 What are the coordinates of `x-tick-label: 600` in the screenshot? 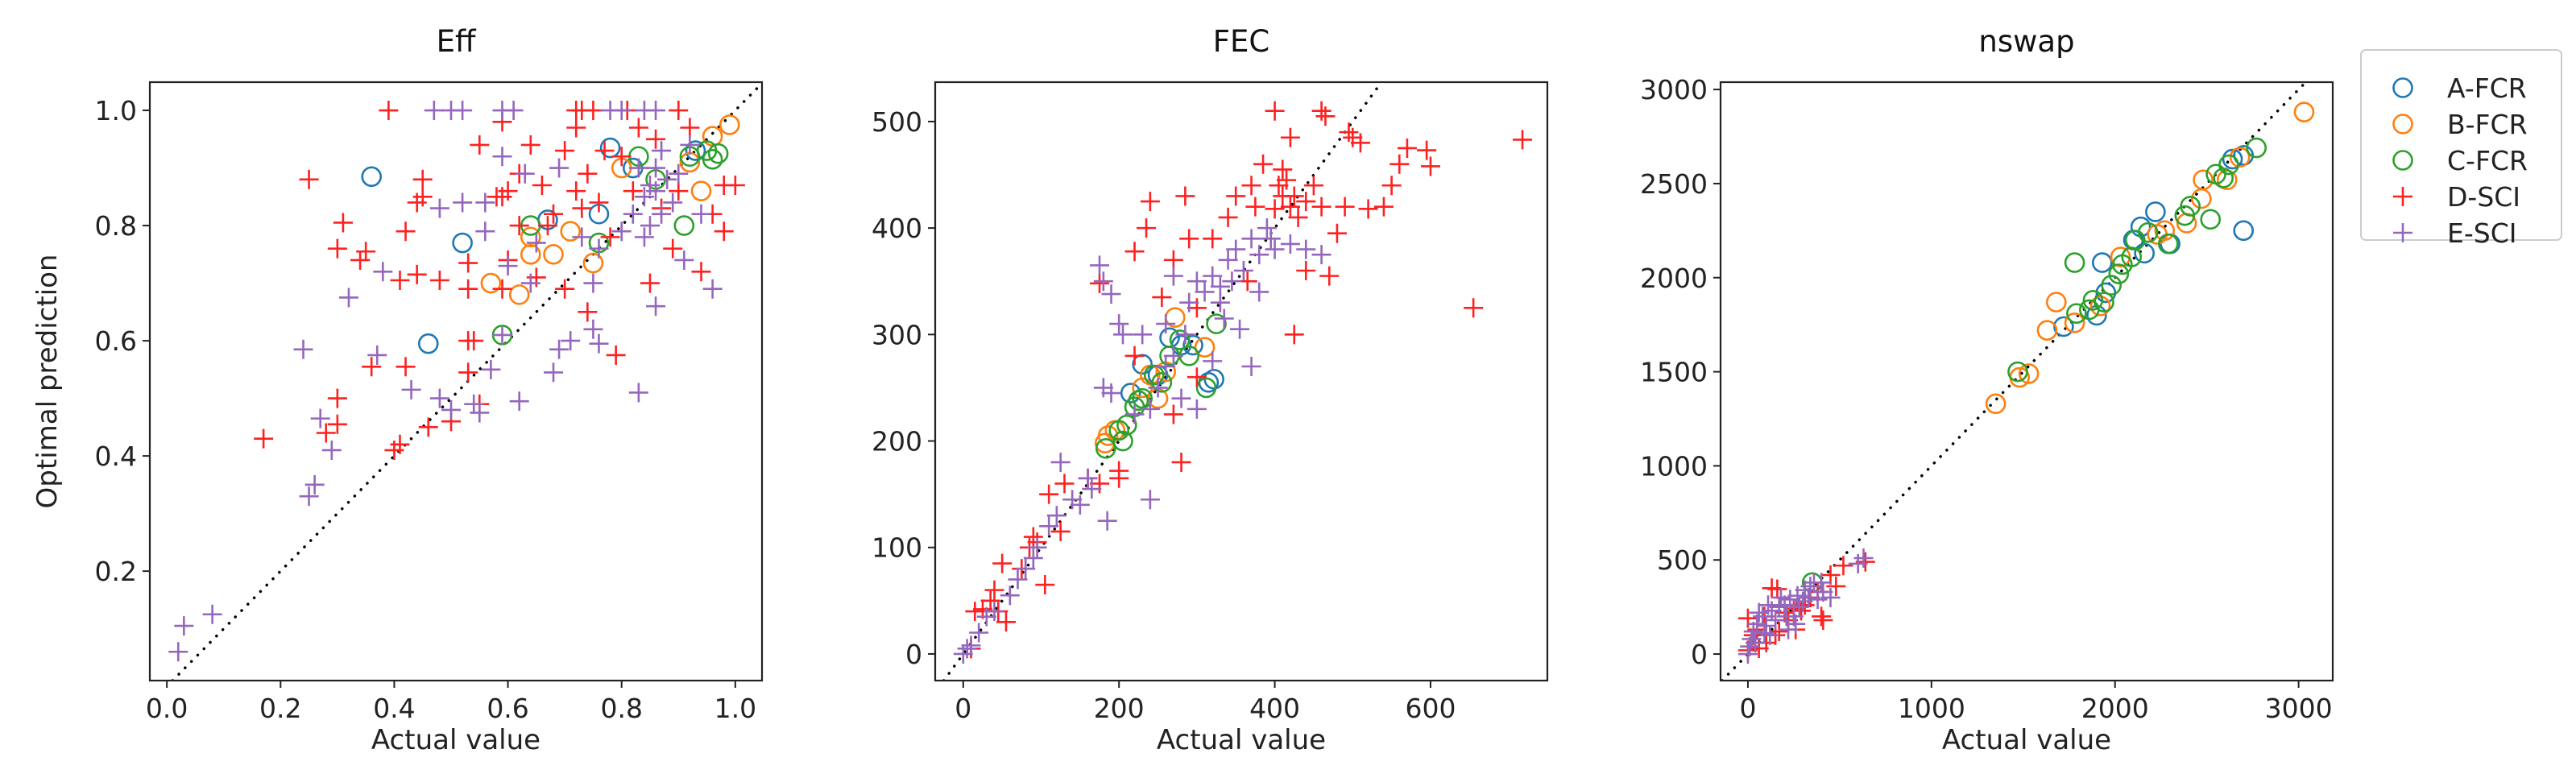 It's located at (1430, 708).